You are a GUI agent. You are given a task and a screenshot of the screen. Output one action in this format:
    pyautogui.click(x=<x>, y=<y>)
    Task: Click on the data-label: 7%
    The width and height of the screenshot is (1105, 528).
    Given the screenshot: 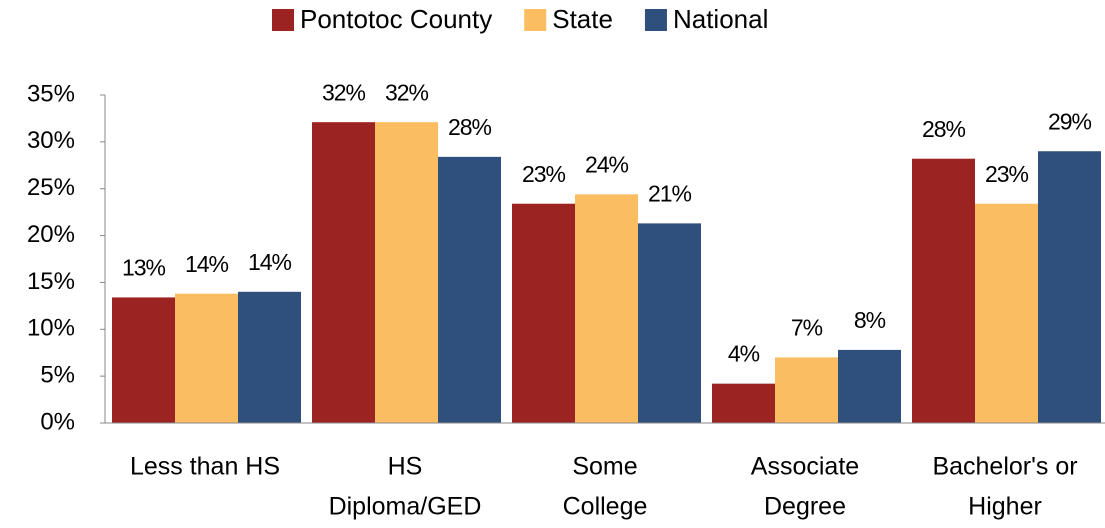 What is the action you would take?
    pyautogui.click(x=807, y=327)
    